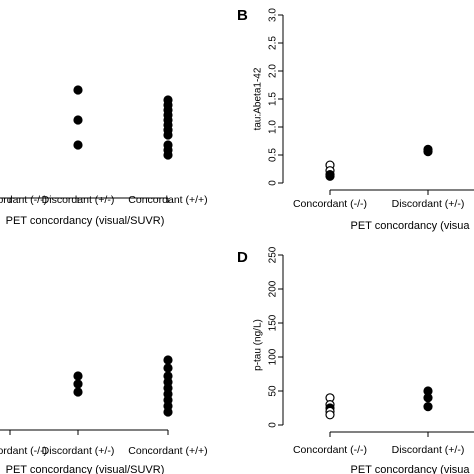 This screenshot has height=474, width=474. Describe the element at coordinates (242, 15) in the screenshot. I see `panel-letter: B` at that location.